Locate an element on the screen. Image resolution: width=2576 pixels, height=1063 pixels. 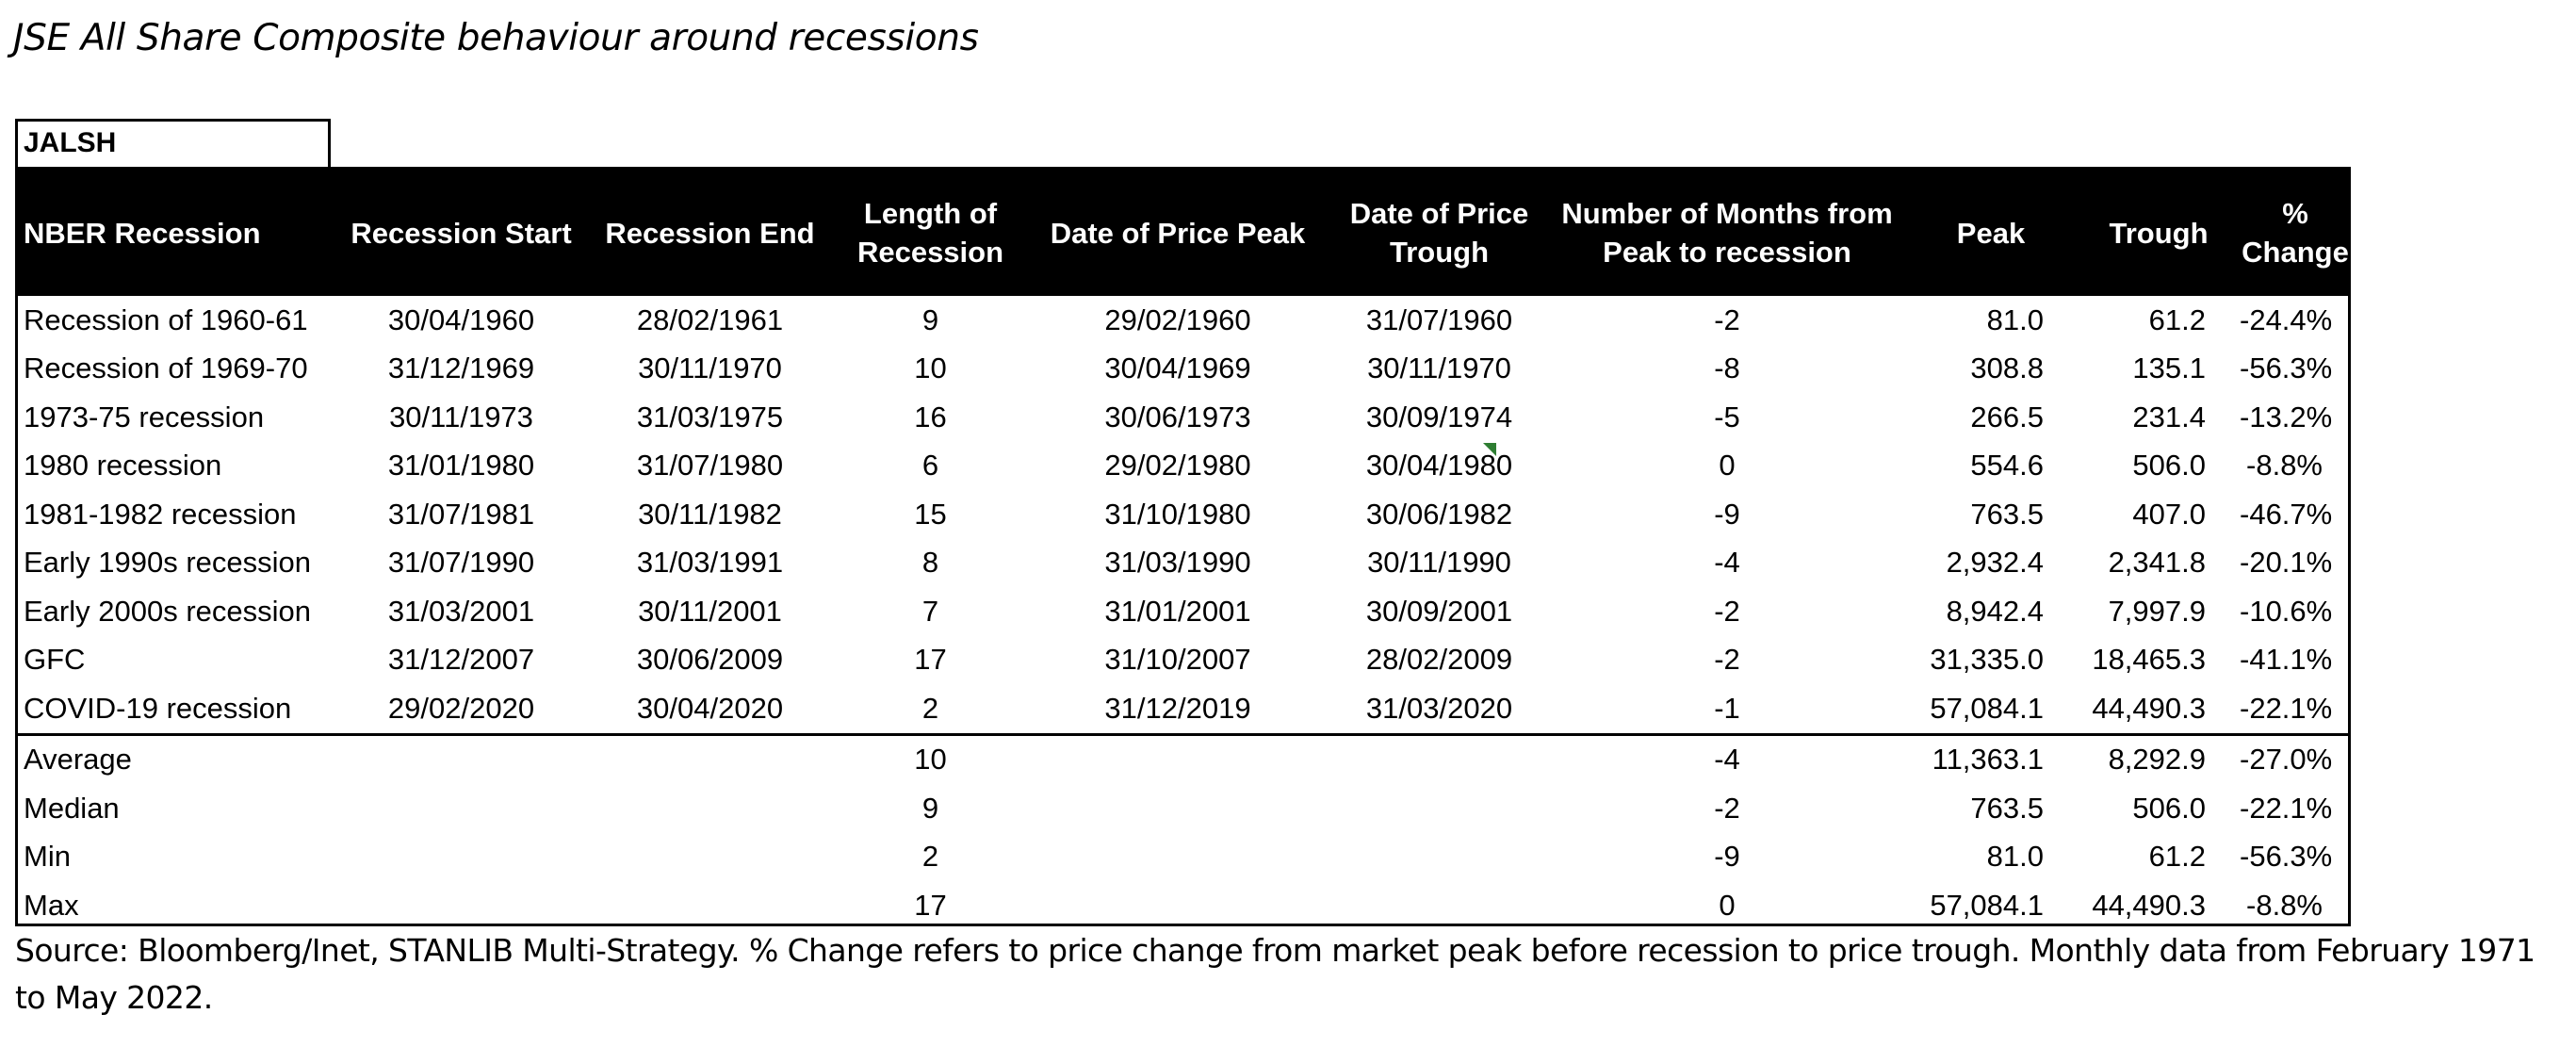
table-cell: 57,084.1 is located at coordinates (1987, 708).